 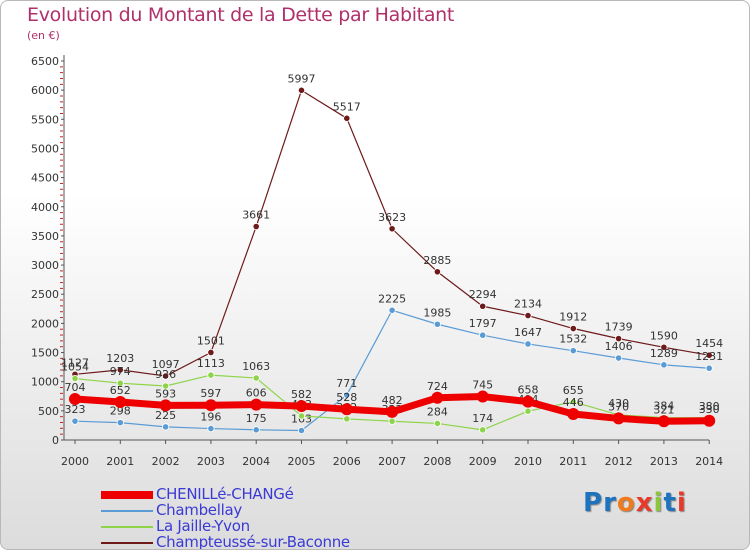 I want to click on data-label: 5997, so click(x=302, y=78).